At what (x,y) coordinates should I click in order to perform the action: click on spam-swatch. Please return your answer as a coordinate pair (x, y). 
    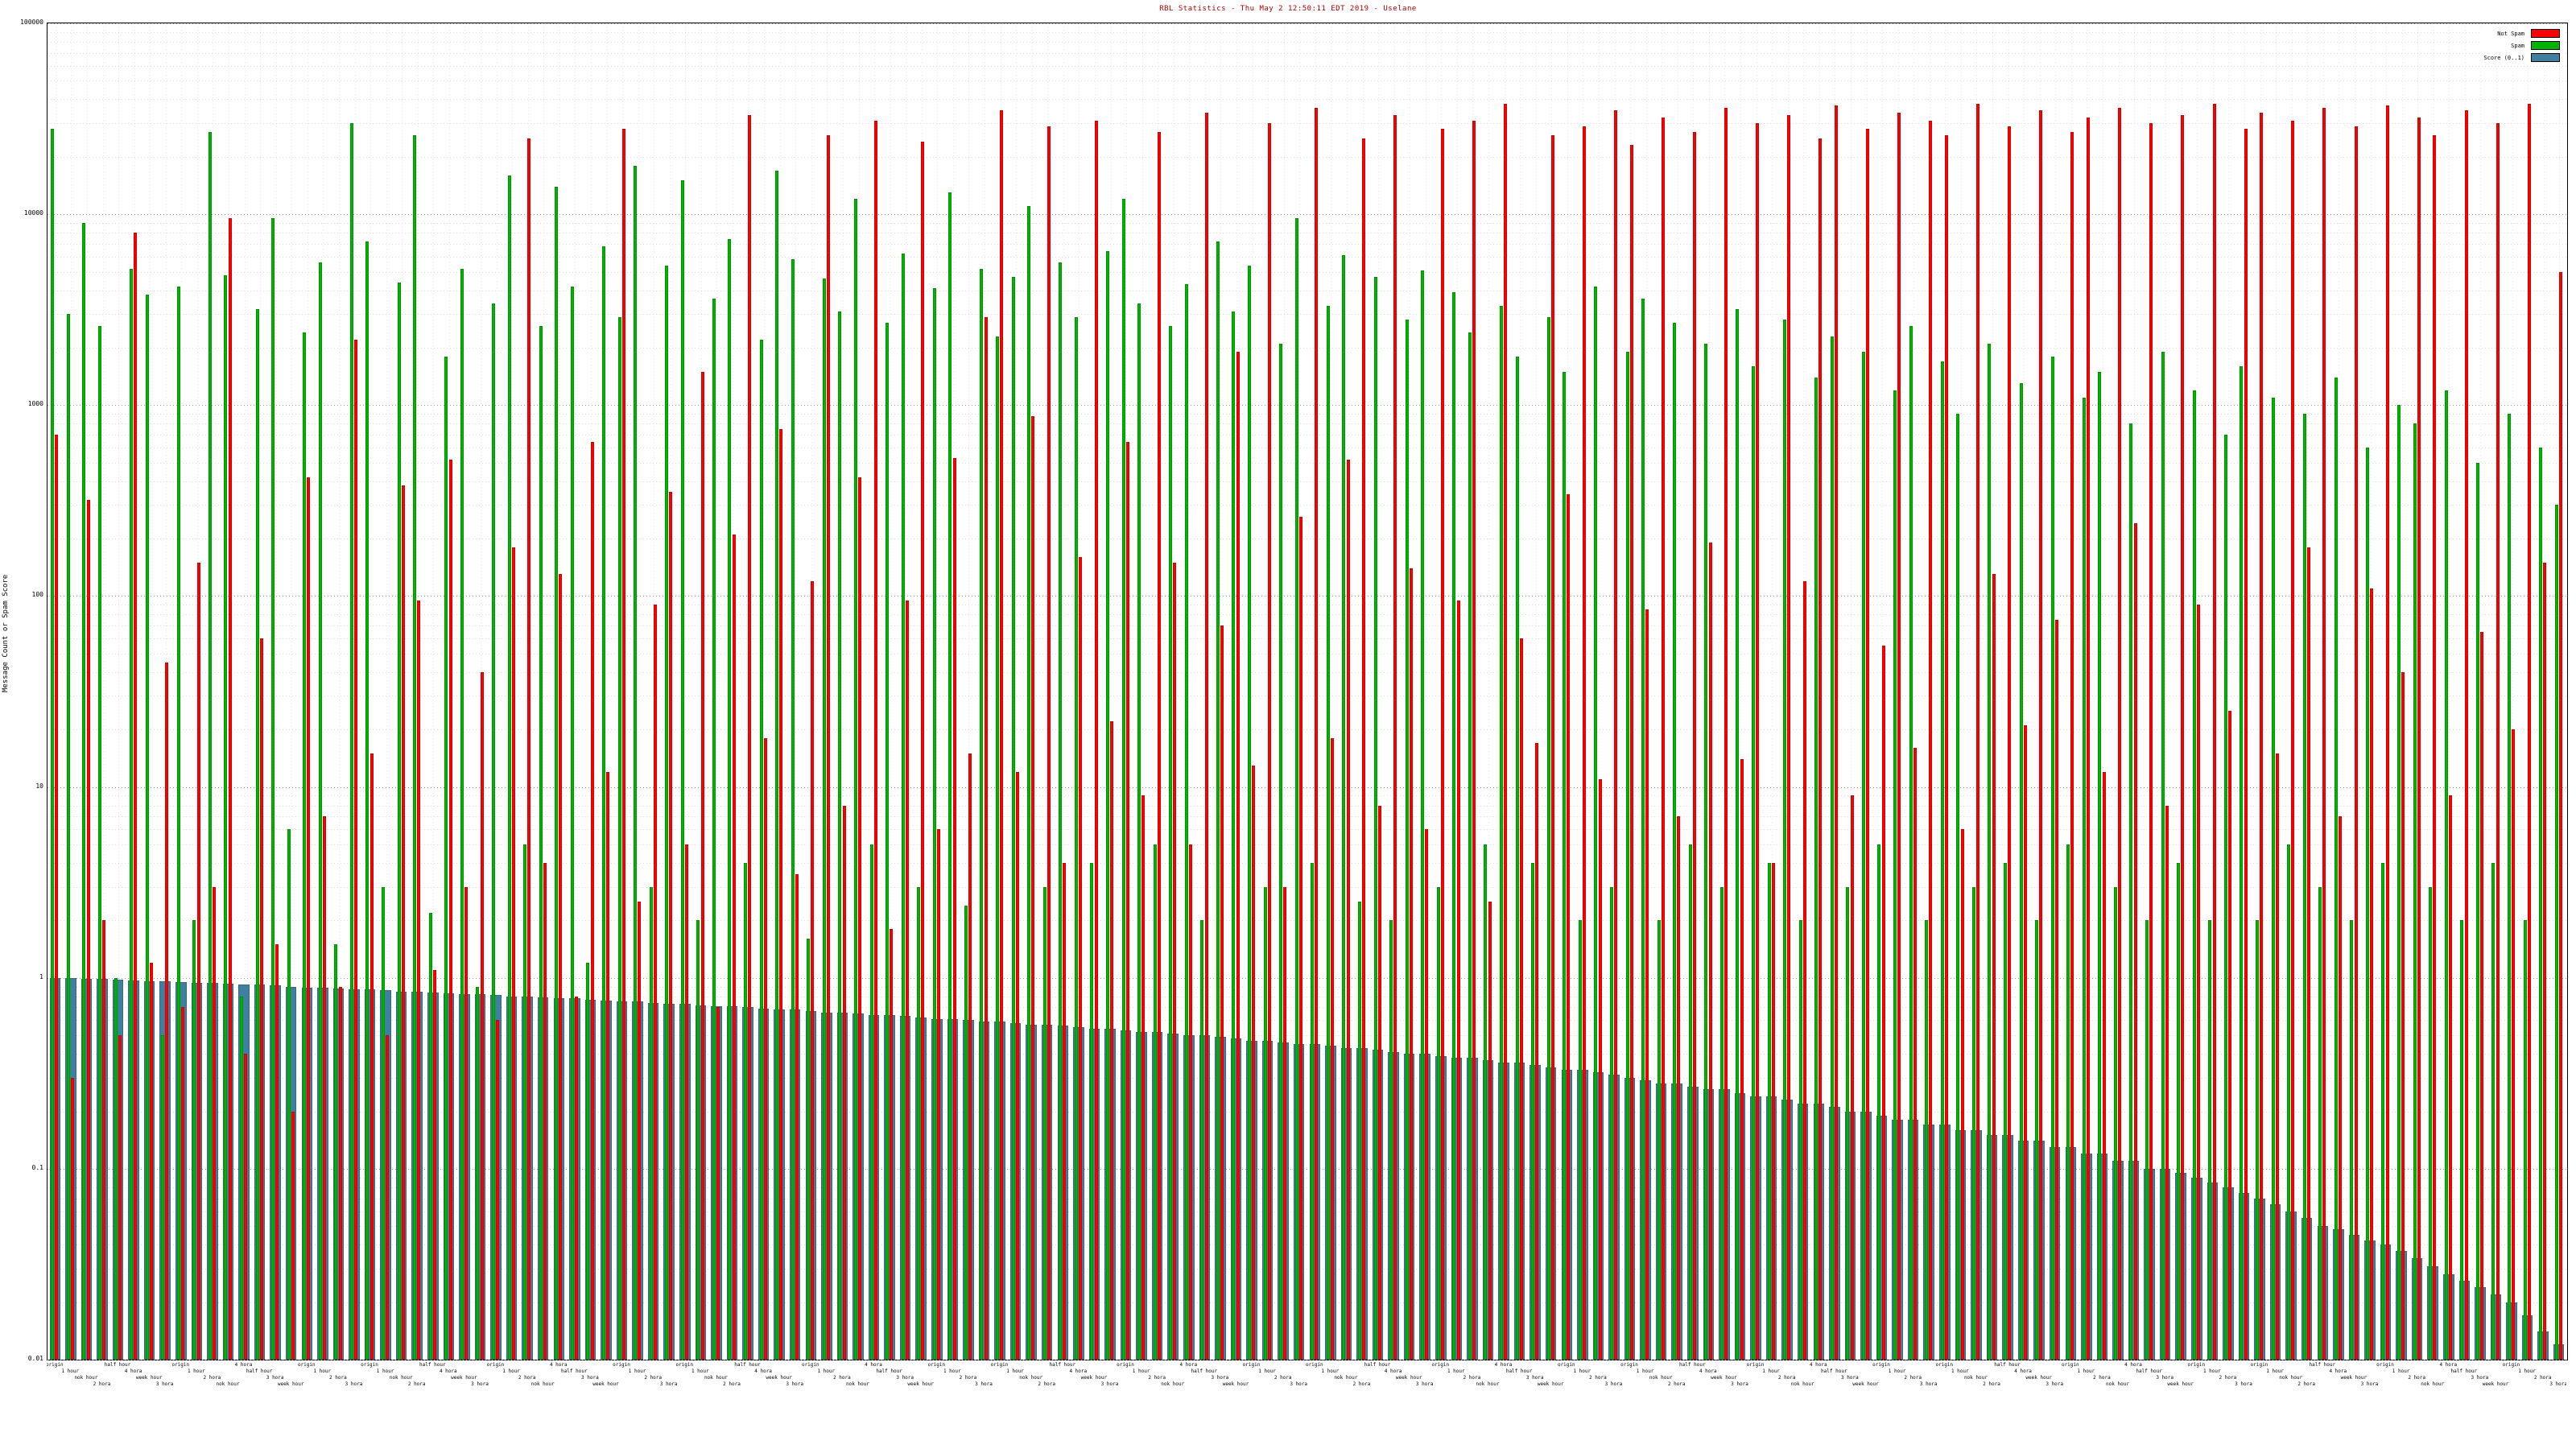
    Looking at the image, I should click on (2545, 45).